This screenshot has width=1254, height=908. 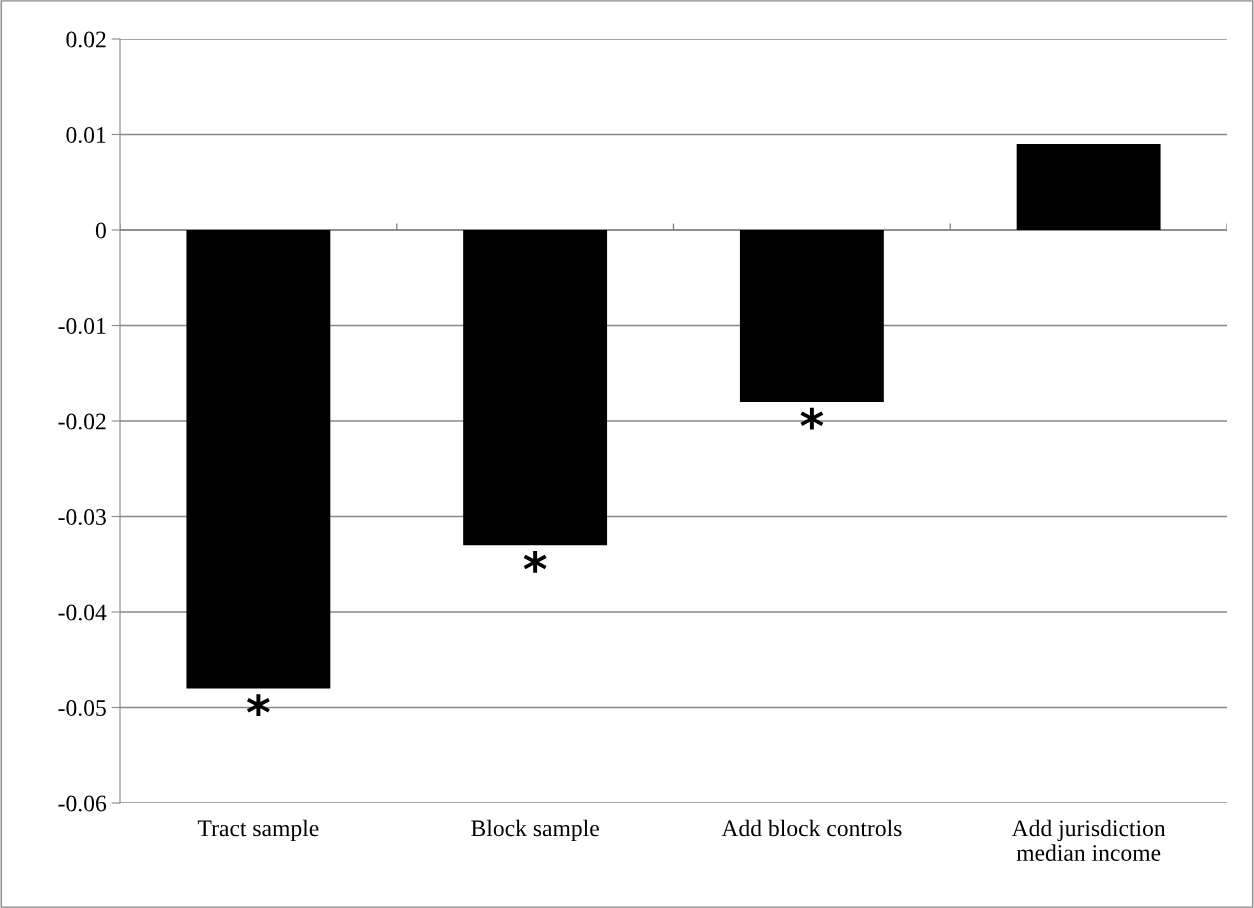 I want to click on y-tick-label: 0.02, so click(x=86, y=39).